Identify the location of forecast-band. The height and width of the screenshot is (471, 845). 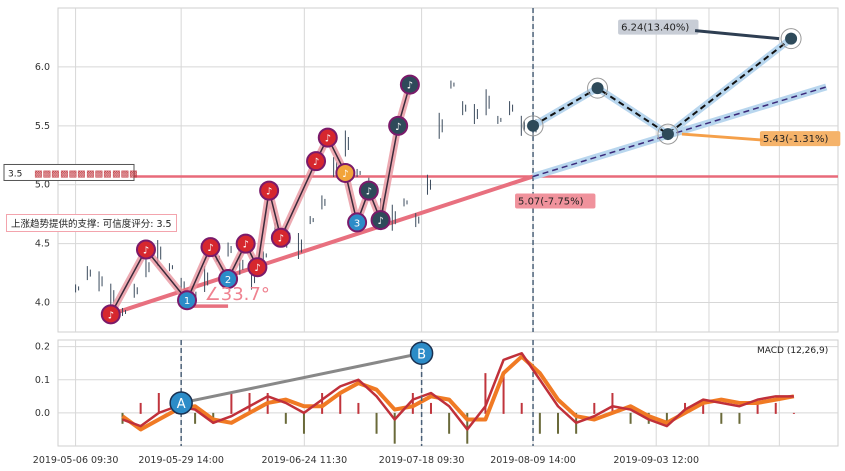
(662, 86).